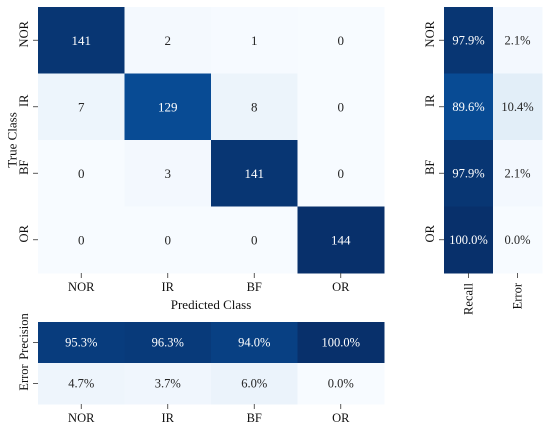  I want to click on re-value-IR-Error: 10.4%, so click(517, 107).